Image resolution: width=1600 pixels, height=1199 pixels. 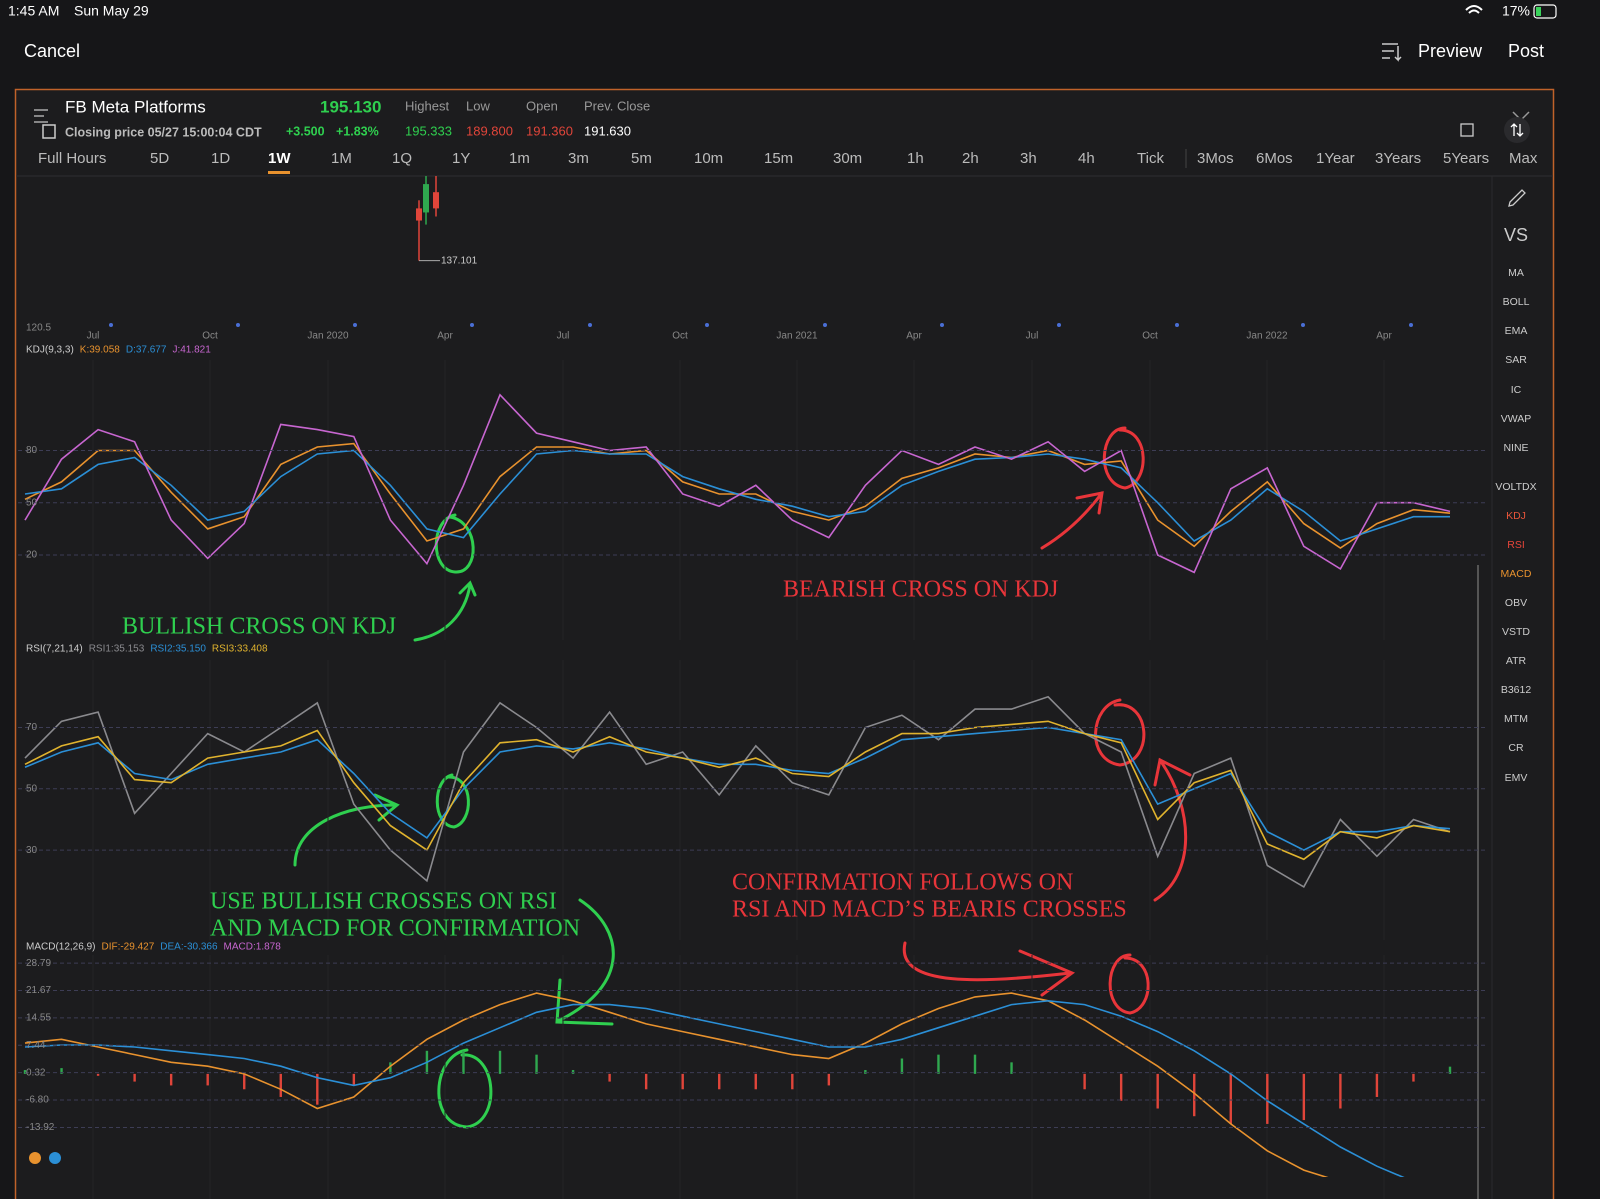 I want to click on y-tick-label: 21.67, so click(x=38, y=990).